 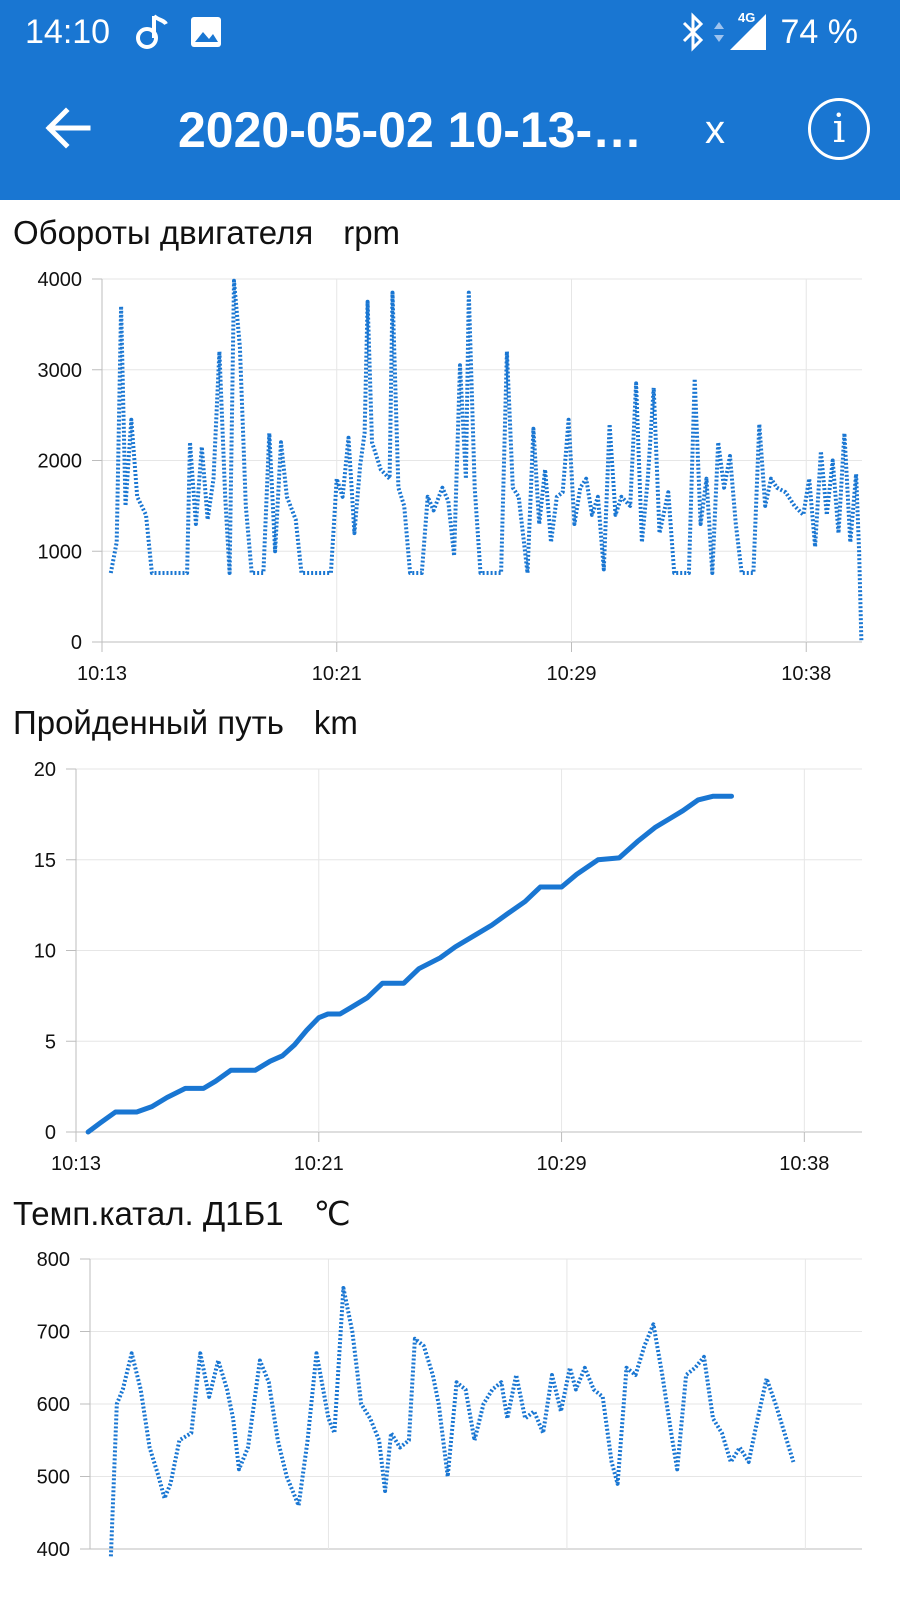 I want to click on image-icon, so click(x=206, y=32).